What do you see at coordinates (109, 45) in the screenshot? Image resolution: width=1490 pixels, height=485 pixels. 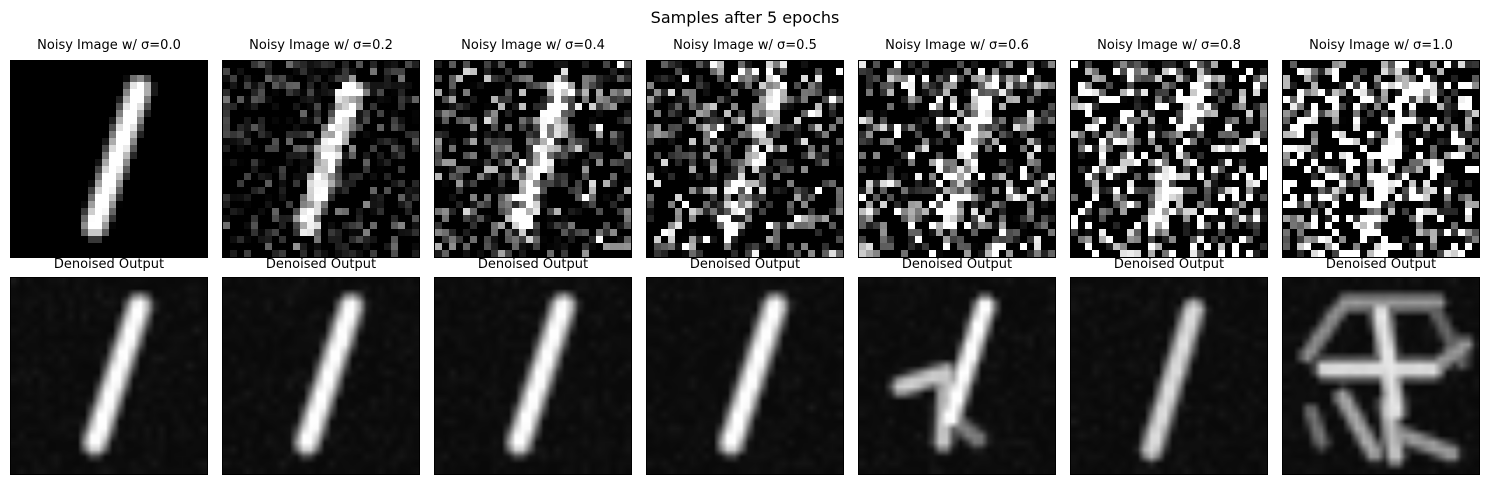 I see `noisy-panel-title: Noisy Image w/ σ=0.0` at bounding box center [109, 45].